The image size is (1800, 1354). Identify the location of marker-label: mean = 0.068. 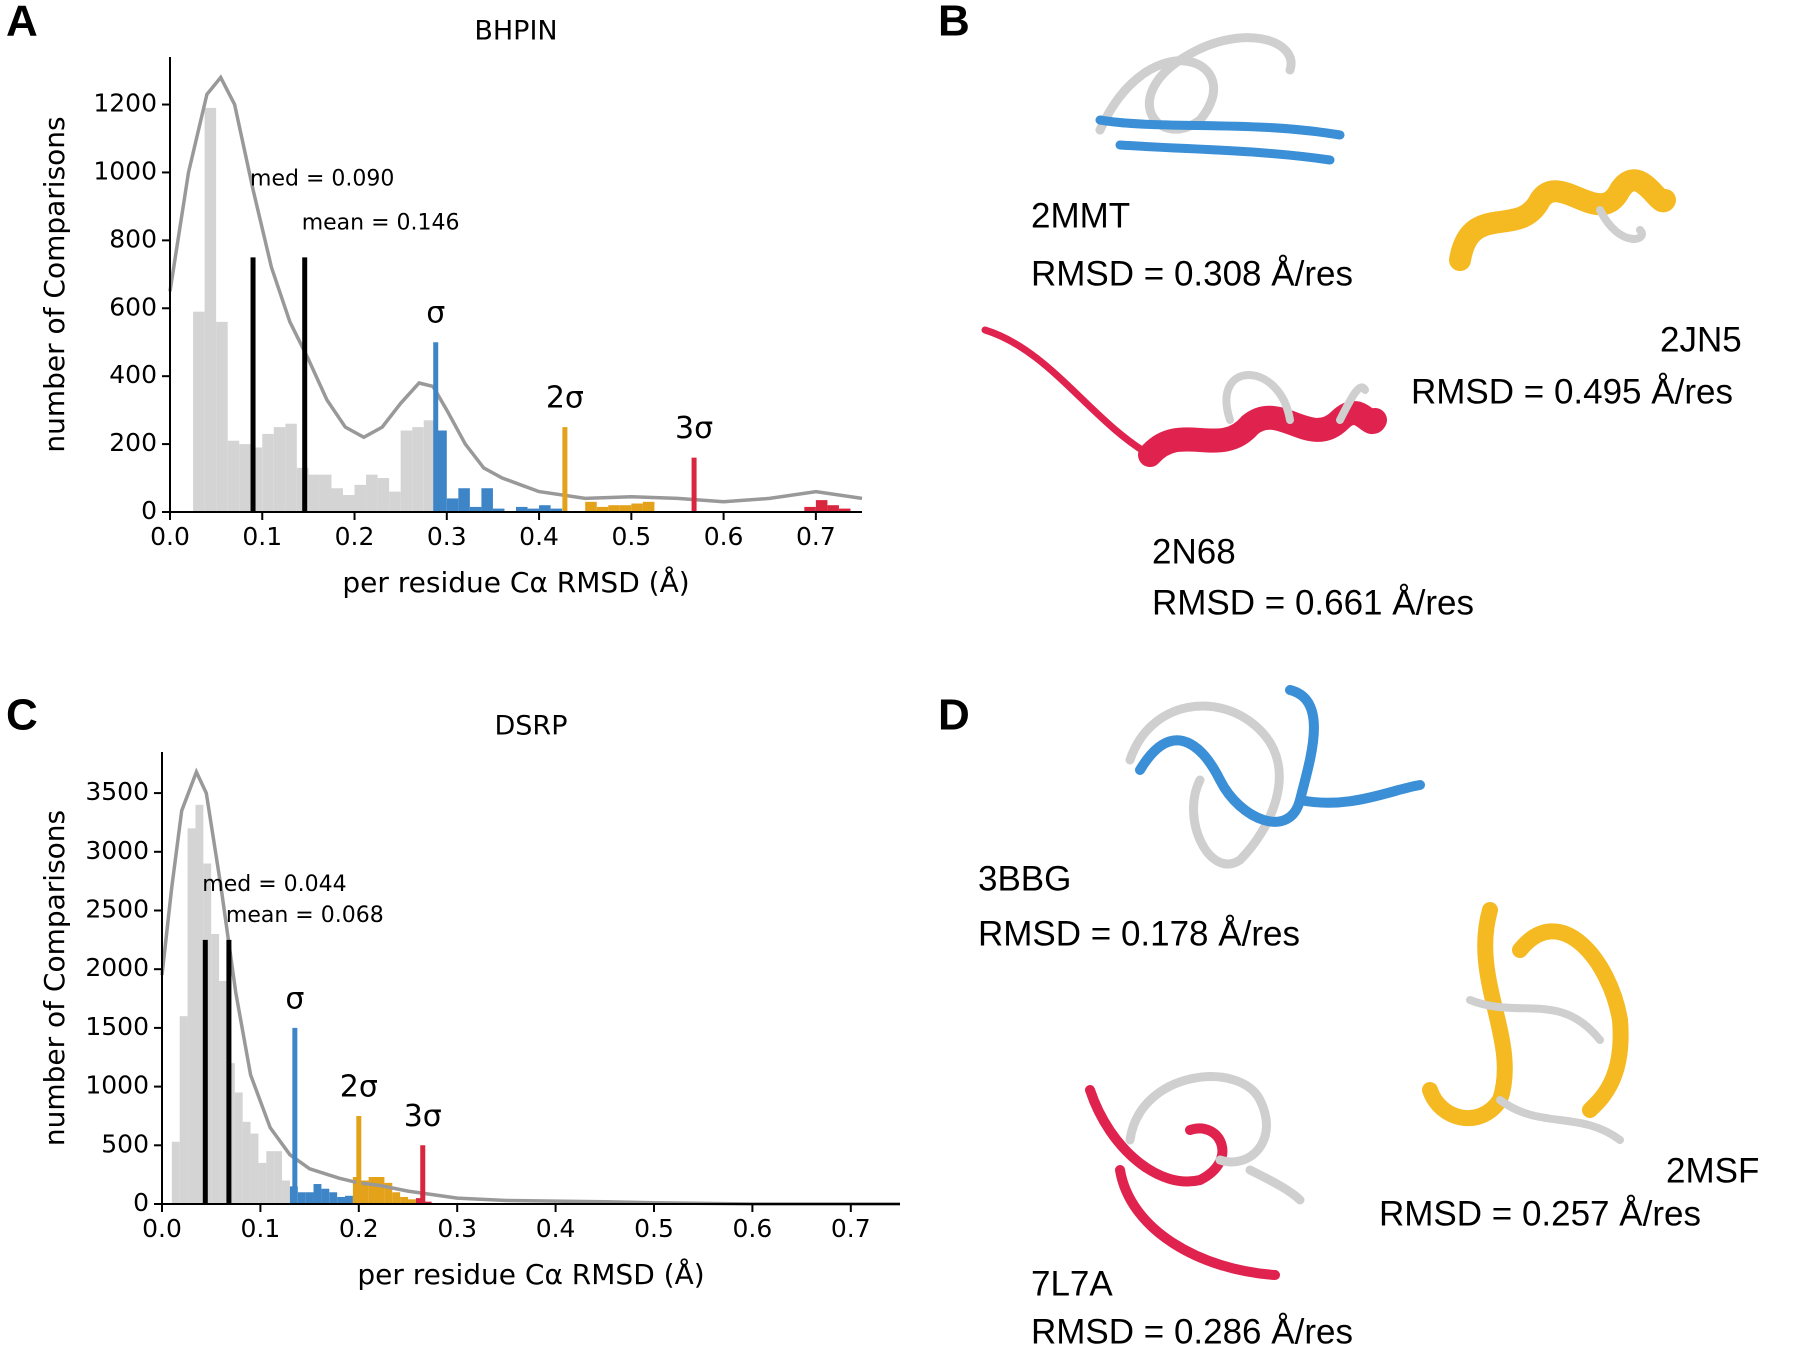
(305, 915).